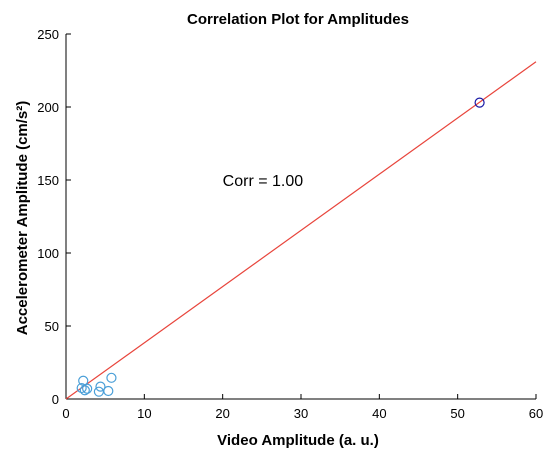  I want to click on x-tick-label: 30, so click(301, 413).